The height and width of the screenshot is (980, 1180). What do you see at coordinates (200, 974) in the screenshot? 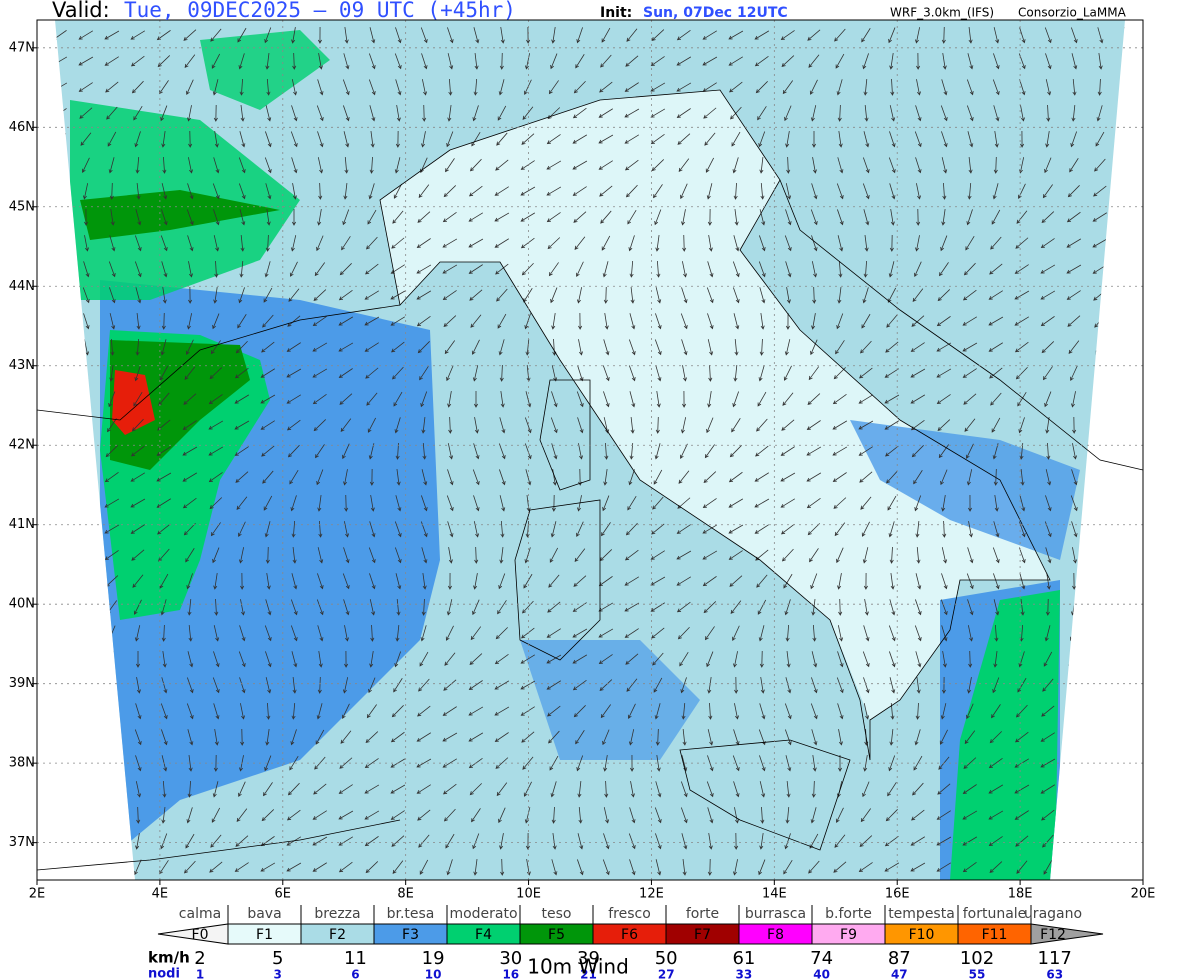
I see `knots-value: 1` at bounding box center [200, 974].